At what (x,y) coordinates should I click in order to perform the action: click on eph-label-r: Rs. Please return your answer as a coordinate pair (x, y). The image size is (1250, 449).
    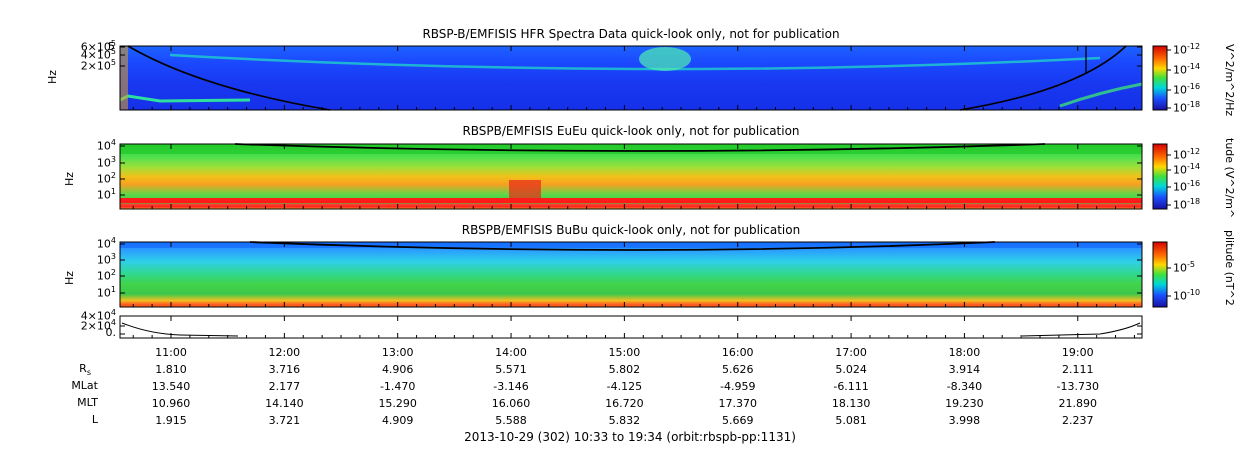
    Looking at the image, I should click on (85, 370).